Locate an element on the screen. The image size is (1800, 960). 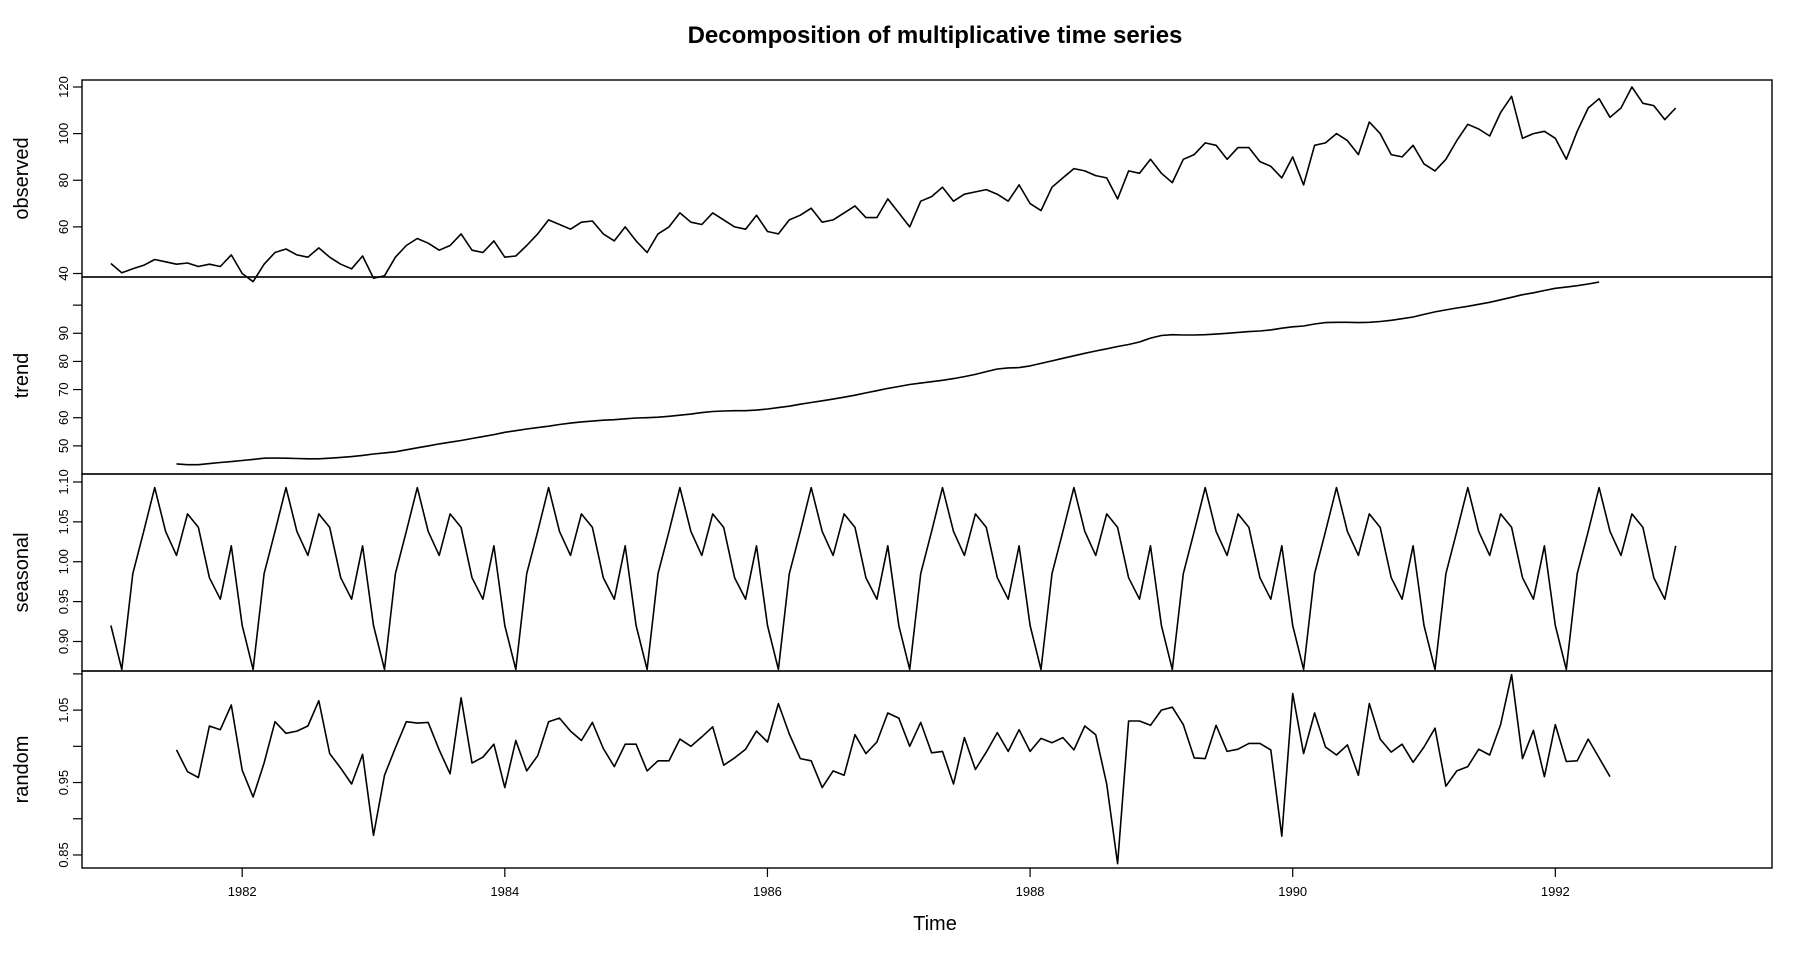
observed-y-tick-label: 120 is located at coordinates (63, 87).